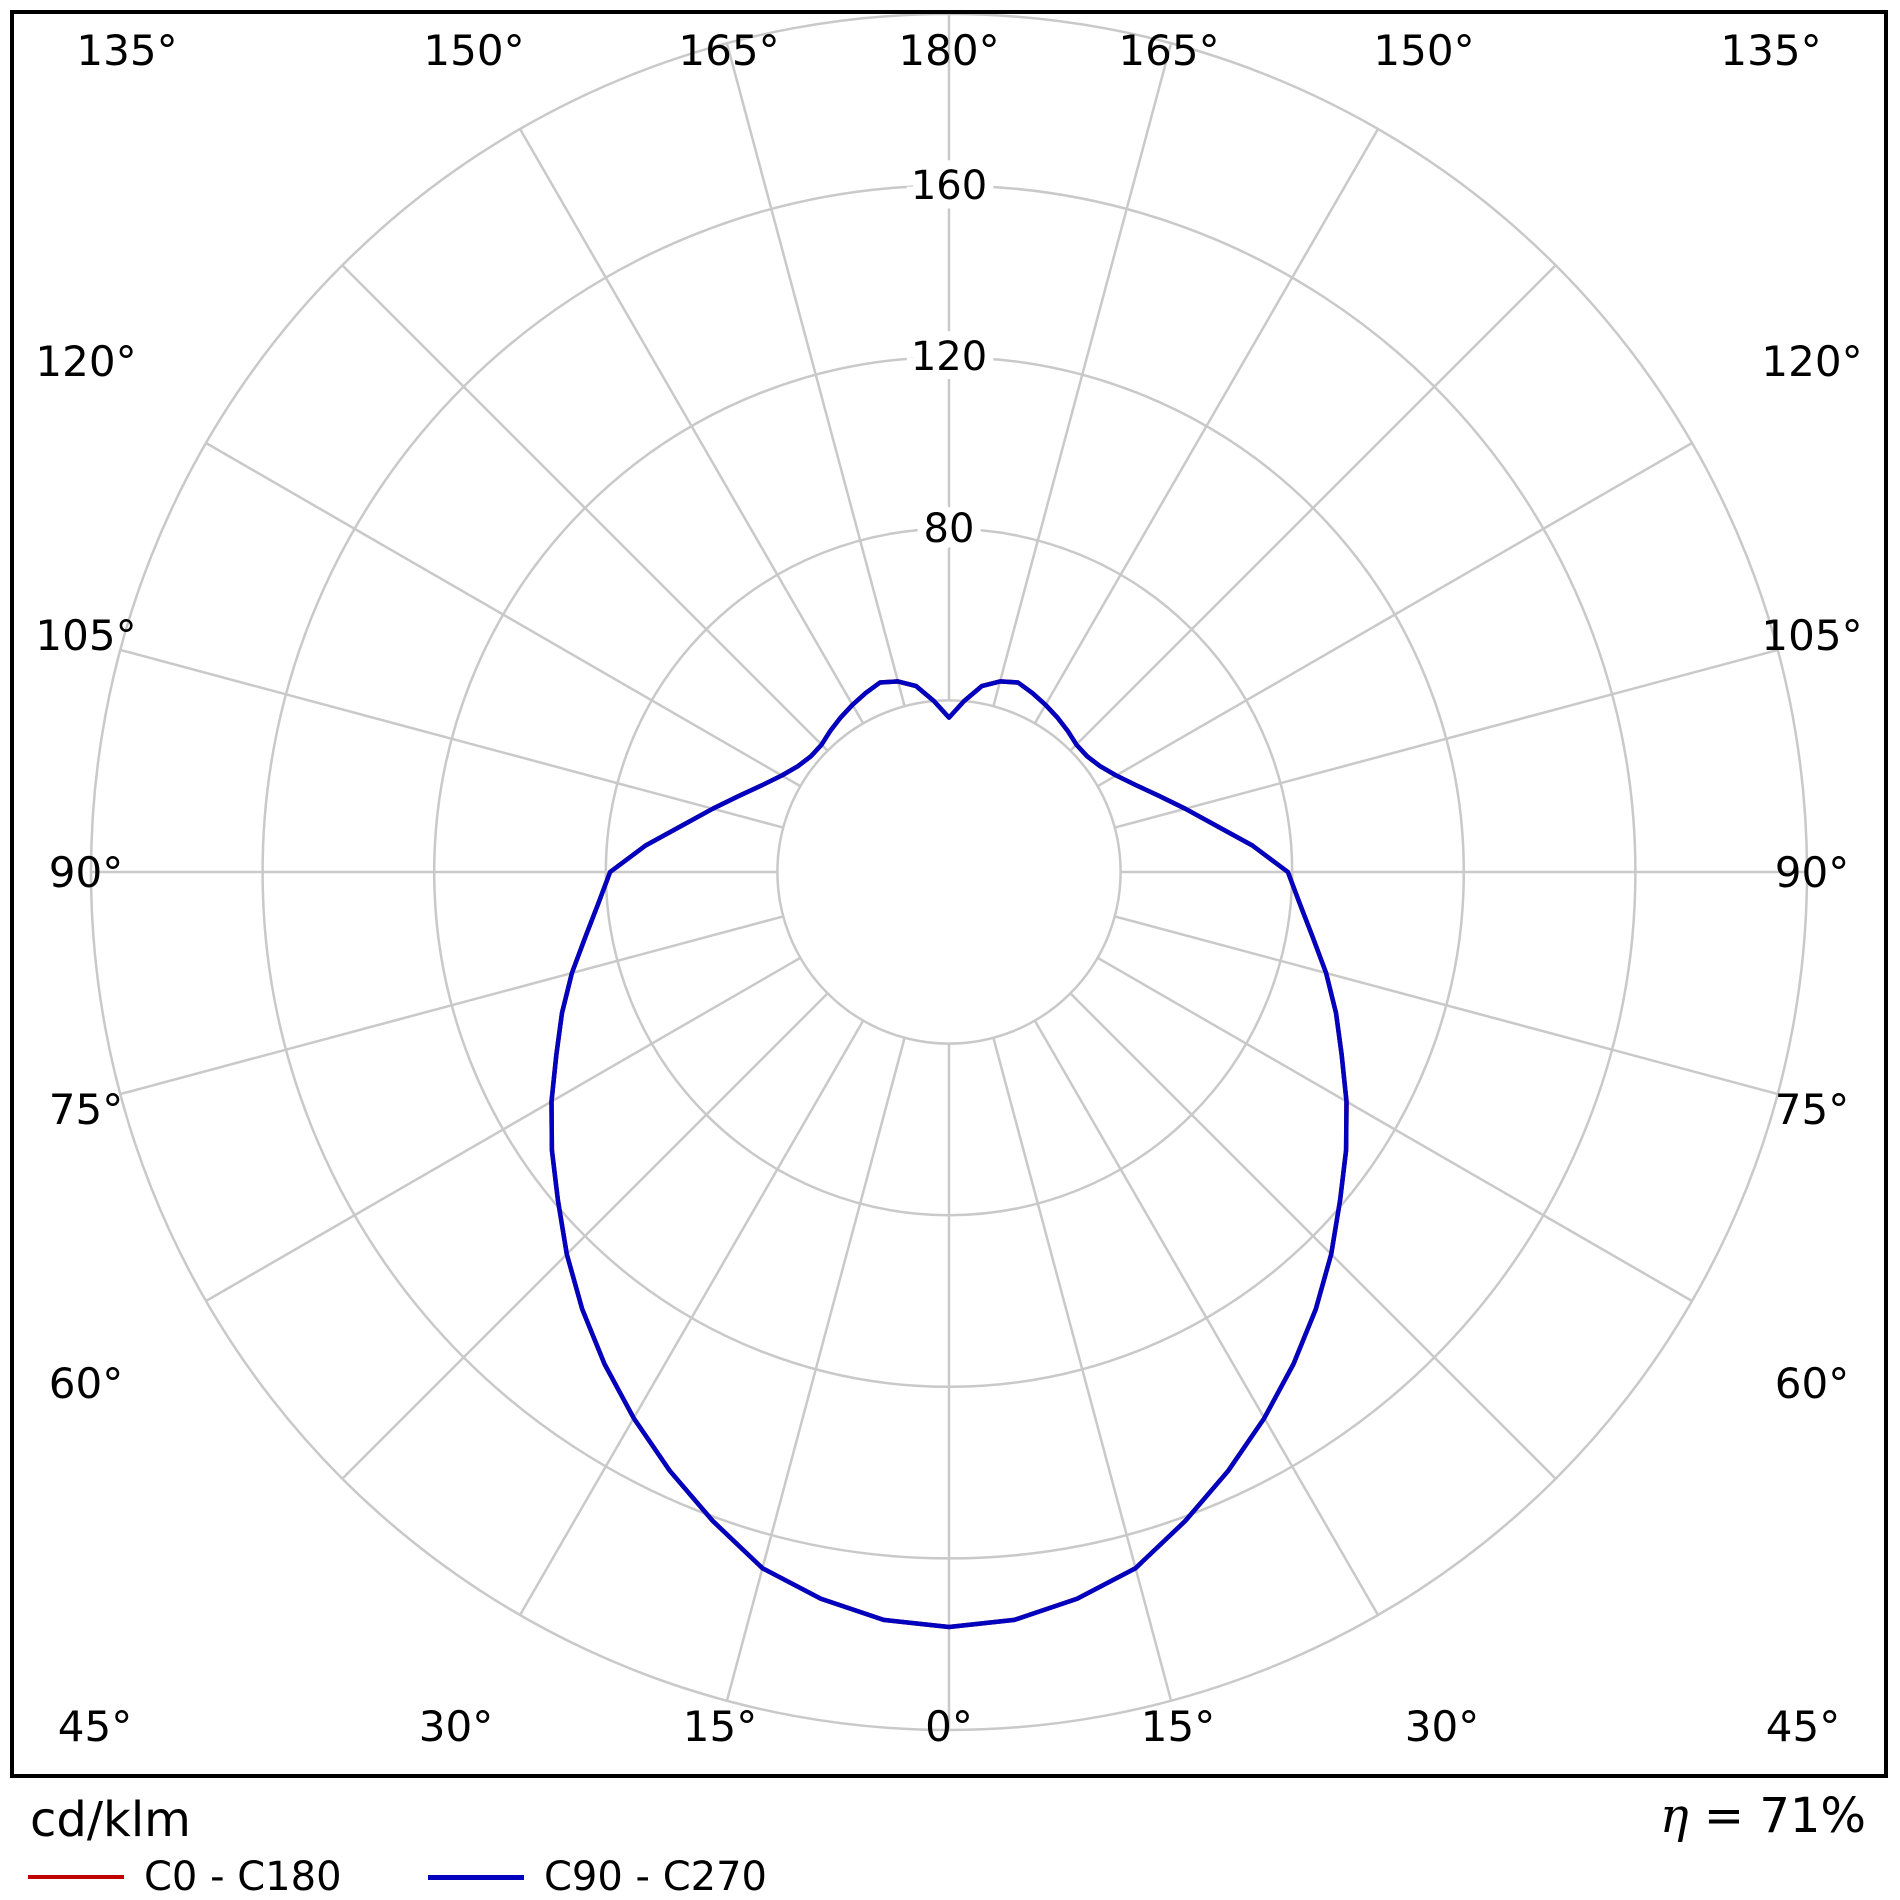 The image size is (1900, 1900). What do you see at coordinates (1423, 50) in the screenshot?
I see `angle-tick-label-150-right: 150°` at bounding box center [1423, 50].